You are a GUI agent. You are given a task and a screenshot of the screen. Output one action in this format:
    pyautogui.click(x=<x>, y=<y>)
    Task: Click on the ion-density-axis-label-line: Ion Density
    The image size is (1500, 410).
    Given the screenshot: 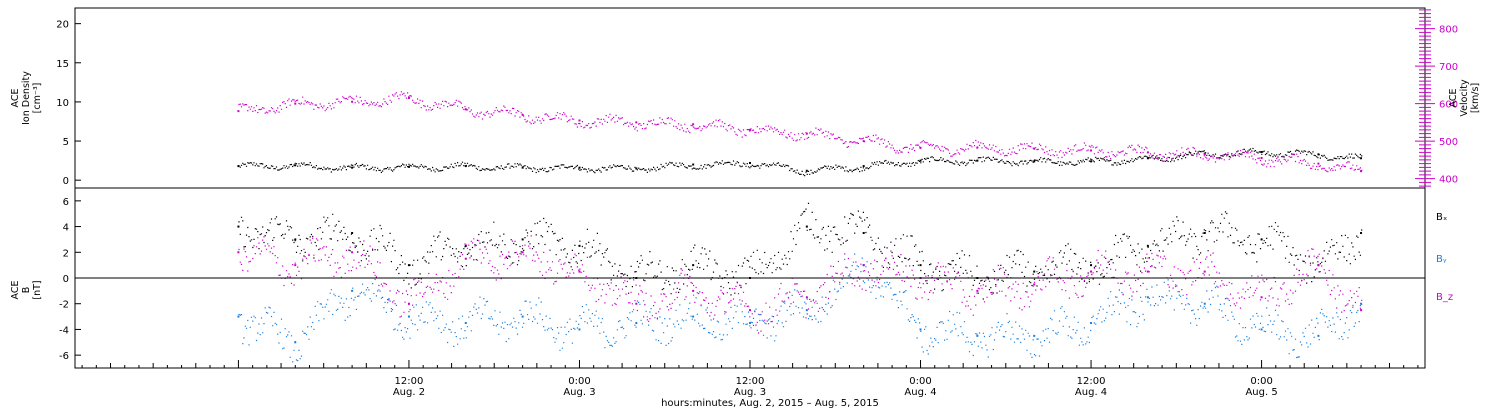 What is the action you would take?
    pyautogui.click(x=26, y=98)
    